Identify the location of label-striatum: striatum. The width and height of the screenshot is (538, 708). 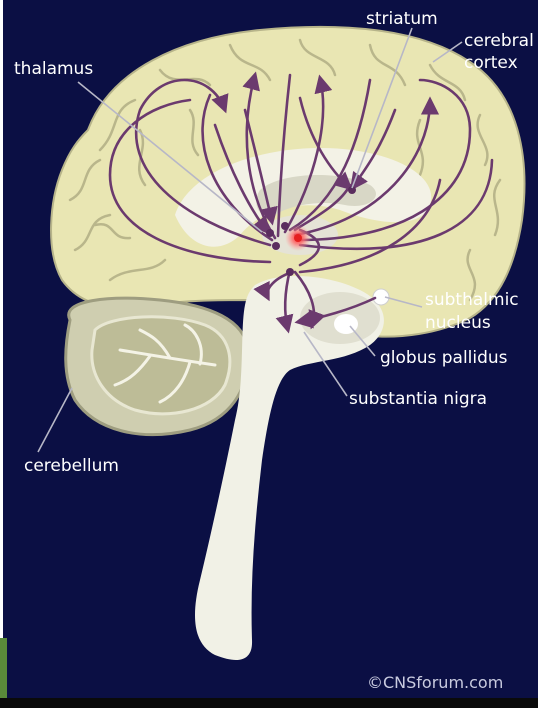
(402, 19).